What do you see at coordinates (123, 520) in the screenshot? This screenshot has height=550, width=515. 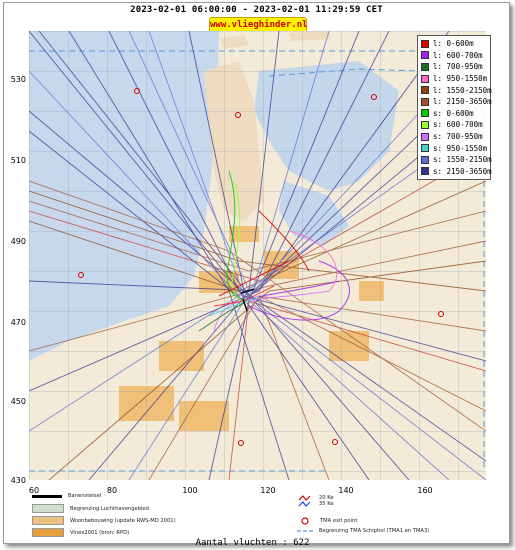 I see `bottom-legend-label: Woonbebouwing (update RWS-MD 2001)` at bounding box center [123, 520].